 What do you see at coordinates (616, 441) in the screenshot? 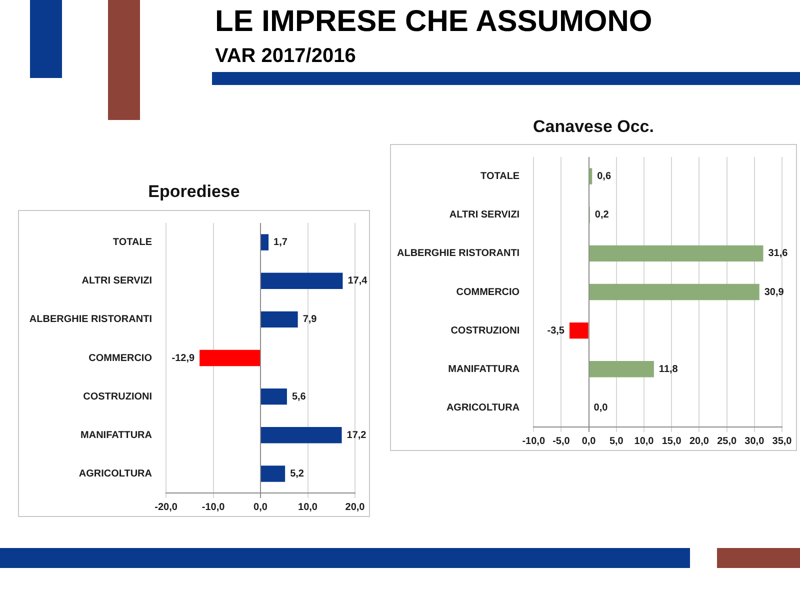
I see `x-tick-label: 5,0` at bounding box center [616, 441].